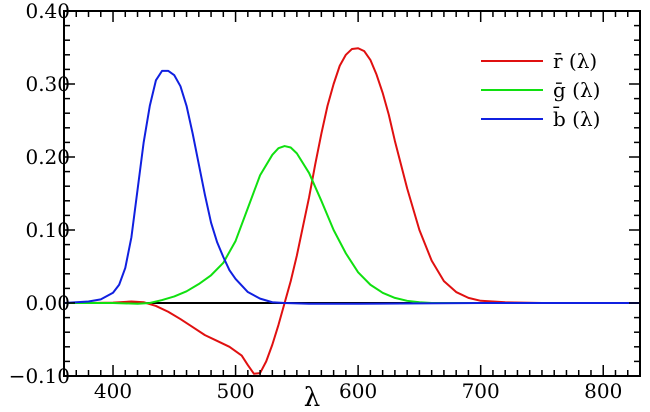  I want to click on y-tick-label: 0.40, so click(47, 11).